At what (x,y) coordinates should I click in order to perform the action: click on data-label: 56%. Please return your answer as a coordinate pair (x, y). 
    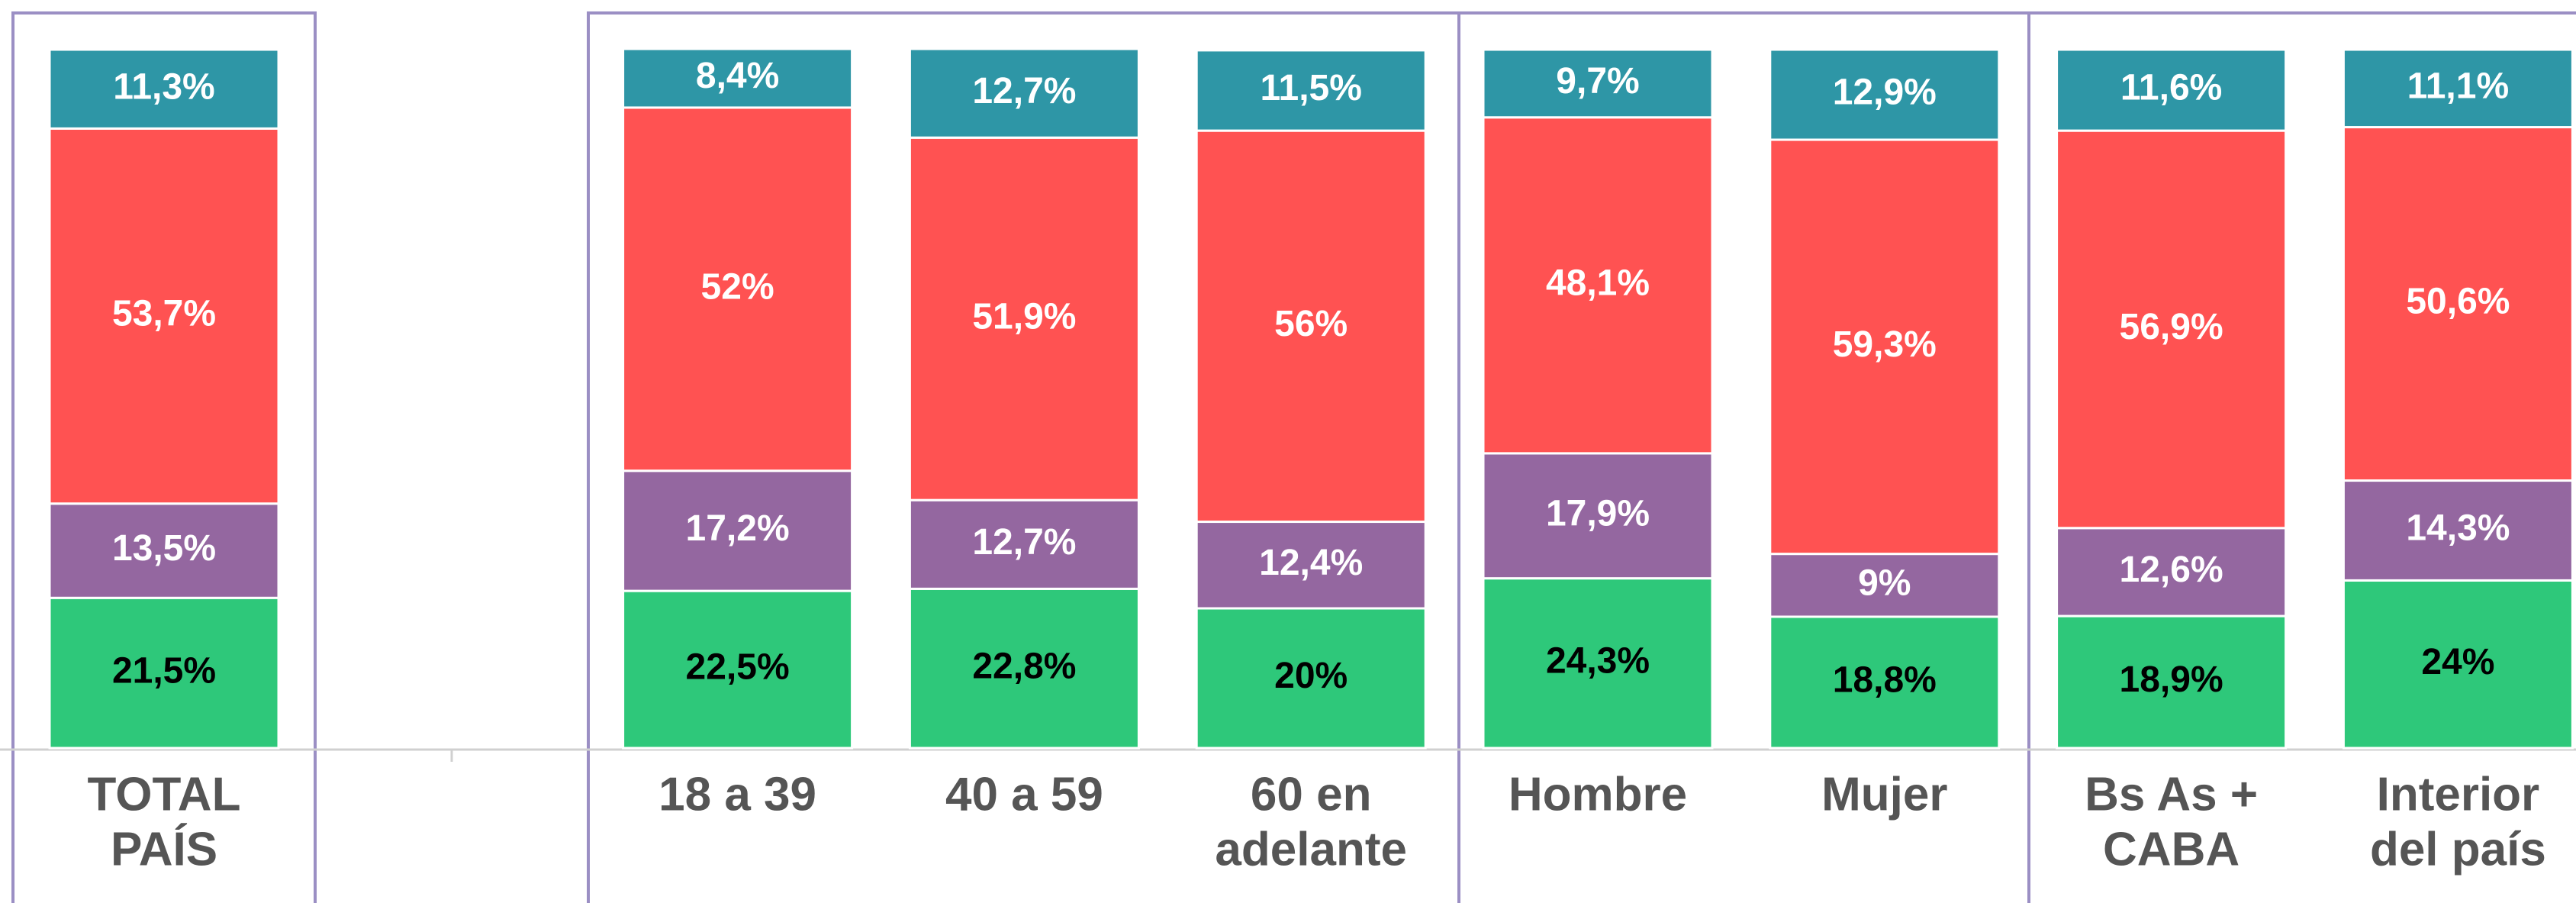
    Looking at the image, I should click on (1311, 324).